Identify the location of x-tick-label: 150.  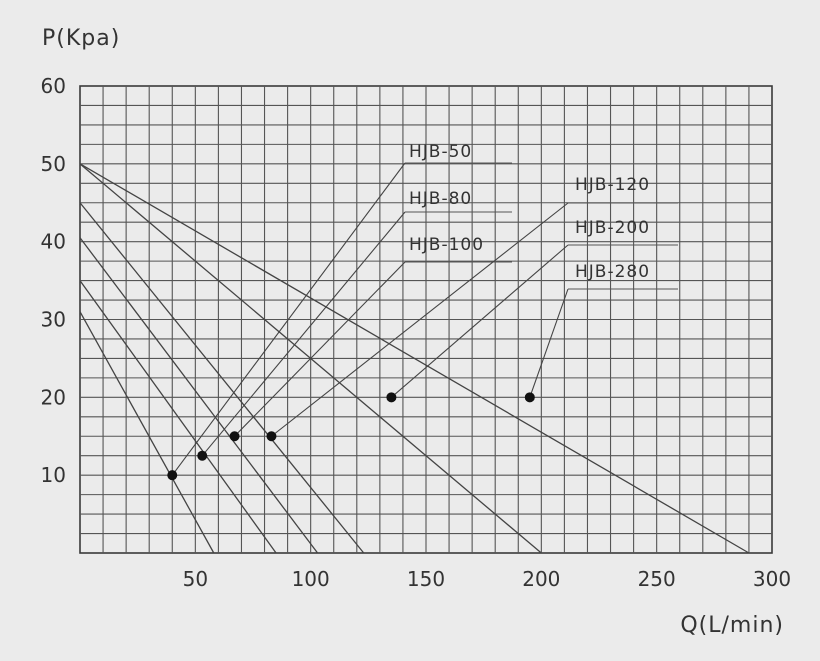
(426, 579).